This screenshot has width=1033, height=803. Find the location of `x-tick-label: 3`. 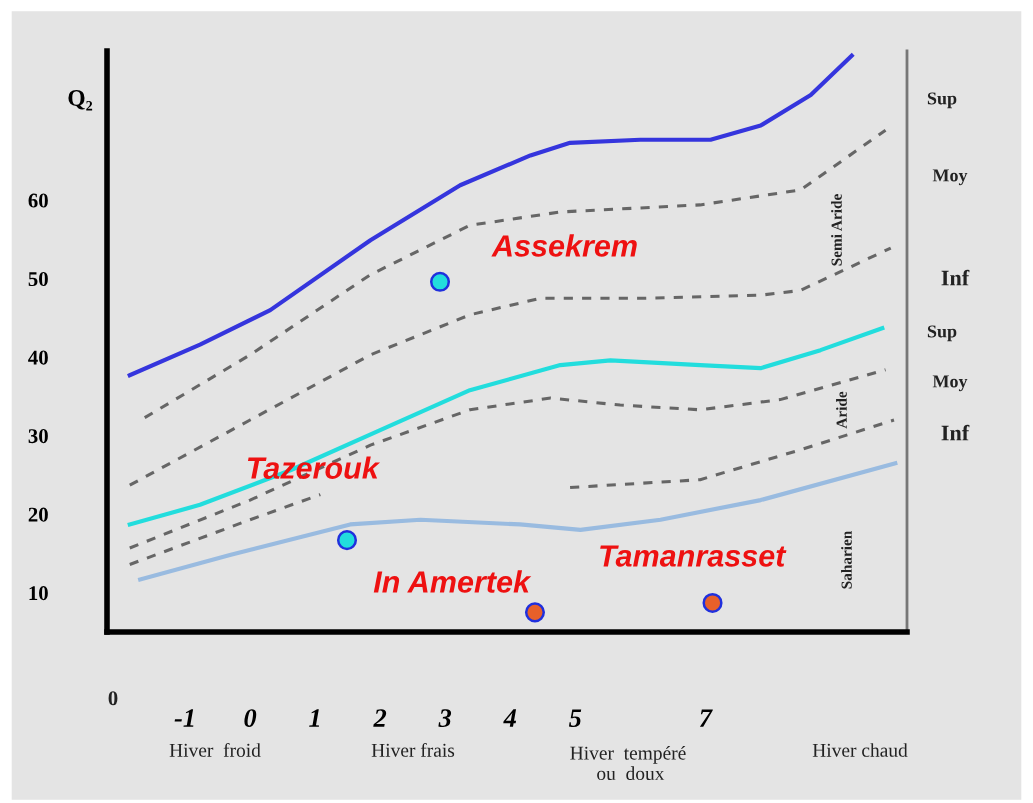

x-tick-label: 3 is located at coordinates (445, 718).